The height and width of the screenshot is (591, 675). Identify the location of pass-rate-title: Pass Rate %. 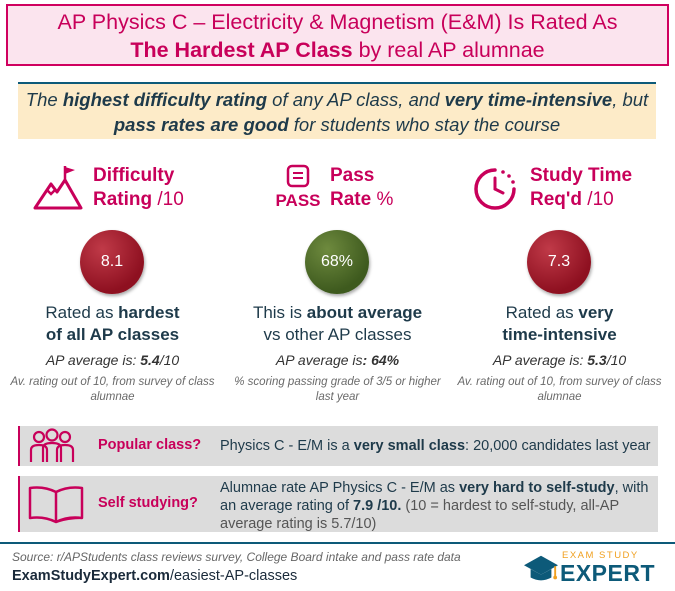
(361, 188).